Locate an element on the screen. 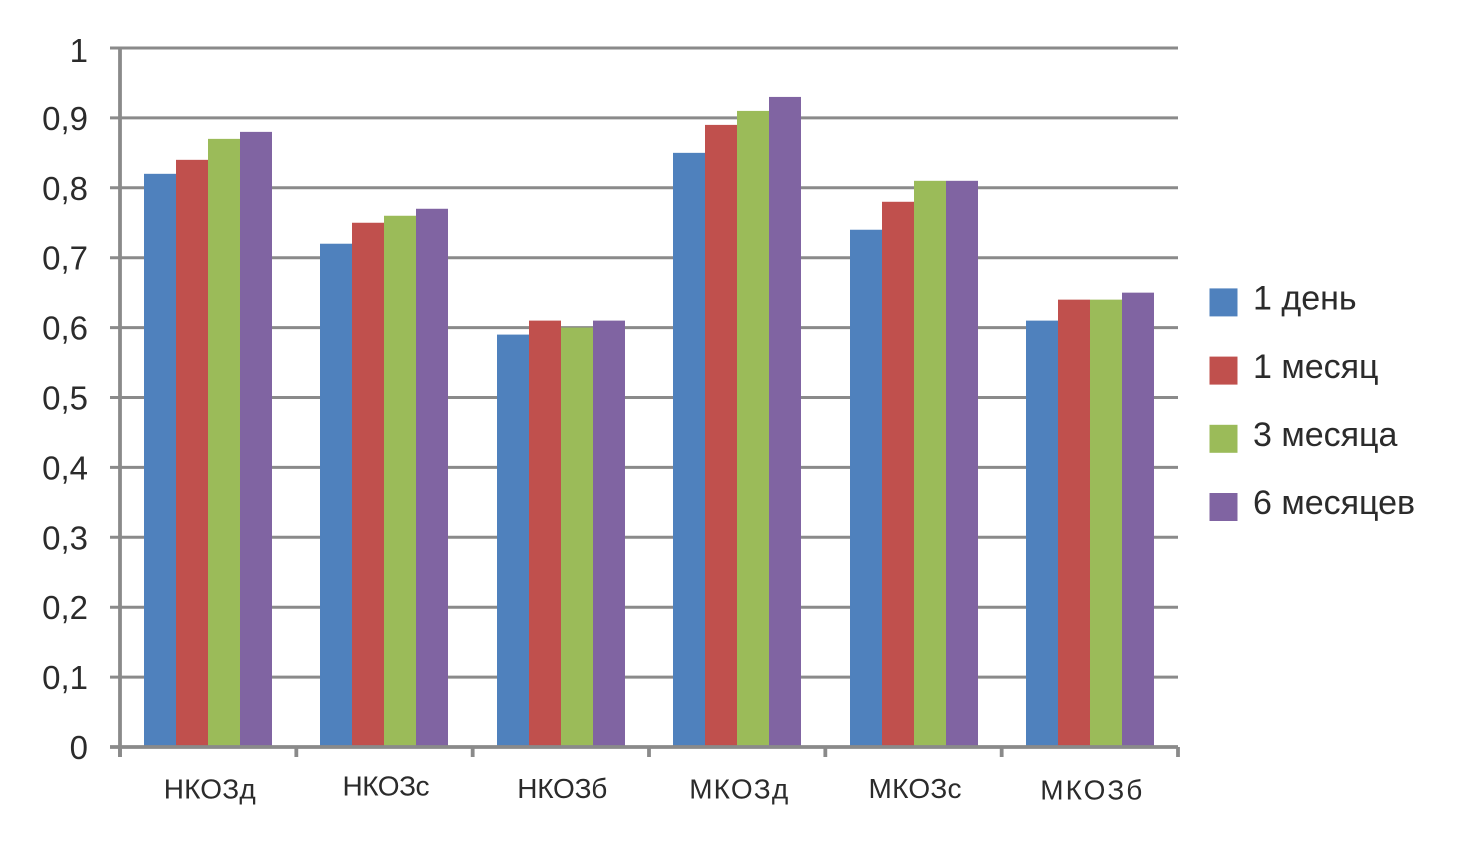 The height and width of the screenshot is (857, 1457). svg-text: 0,8 is located at coordinates (65, 188).